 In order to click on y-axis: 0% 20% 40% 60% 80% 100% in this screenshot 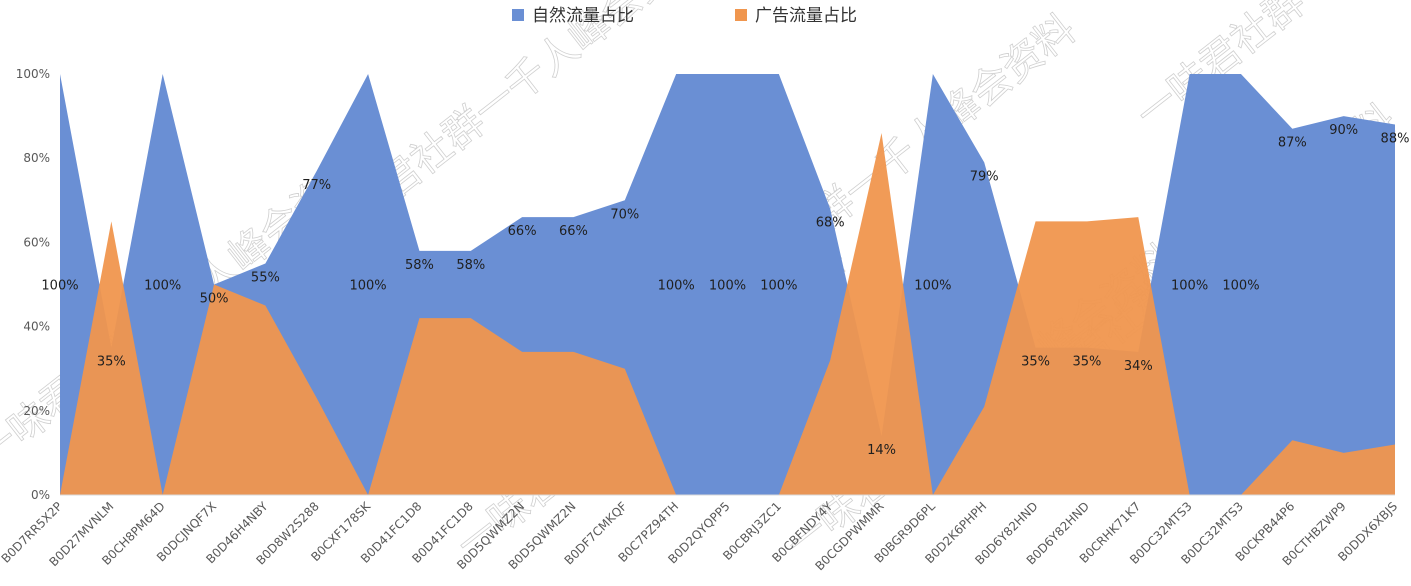, I will do `click(33, 284)`.